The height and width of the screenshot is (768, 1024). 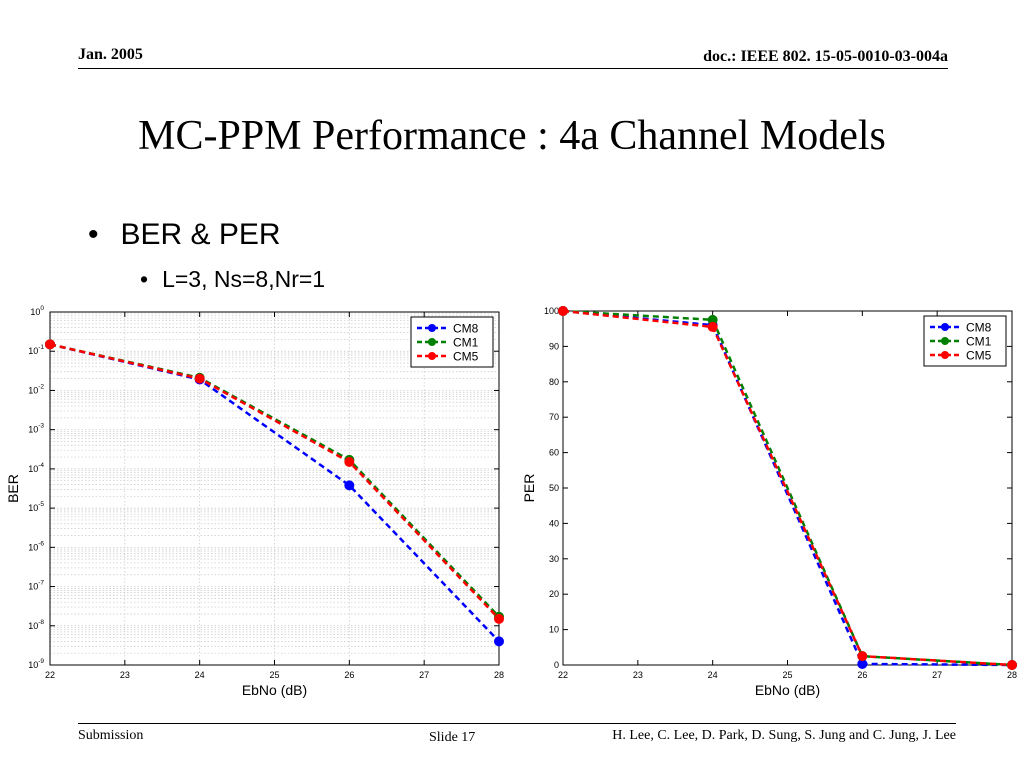 What do you see at coordinates (41, 504) in the screenshot?
I see `y-tick-label-exponent: -5` at bounding box center [41, 504].